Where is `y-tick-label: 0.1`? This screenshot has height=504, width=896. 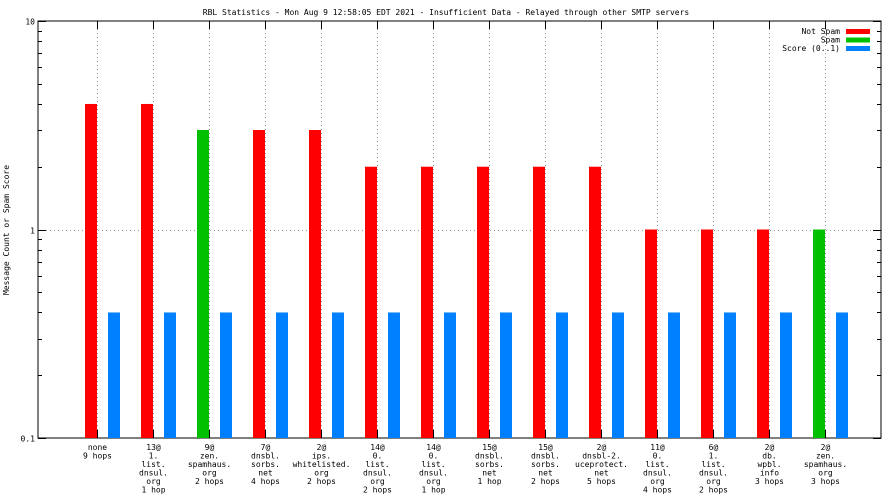
y-tick-label: 0.1 is located at coordinates (28, 439).